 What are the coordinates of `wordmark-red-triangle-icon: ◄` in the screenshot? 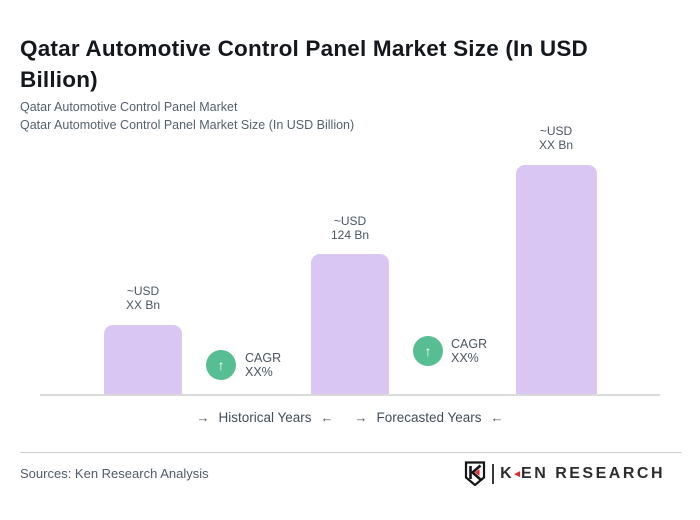 It's located at (517, 474).